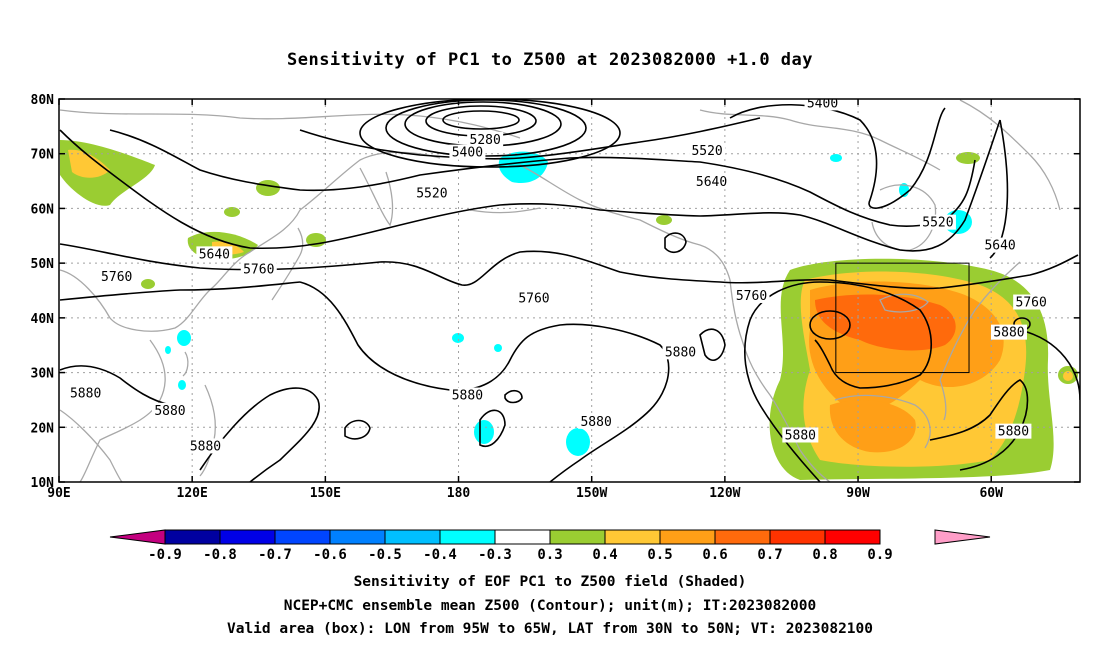 The width and height of the screenshot is (1100, 650). Describe the element at coordinates (43, 155) in the screenshot. I see `lat-tick-label: 70N` at that location.